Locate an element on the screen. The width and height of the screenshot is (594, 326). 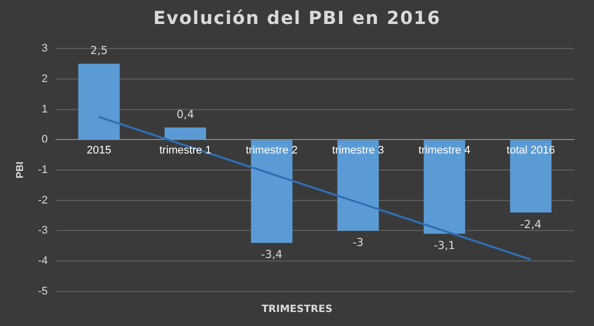
data-label: -2,4 is located at coordinates (531, 224).